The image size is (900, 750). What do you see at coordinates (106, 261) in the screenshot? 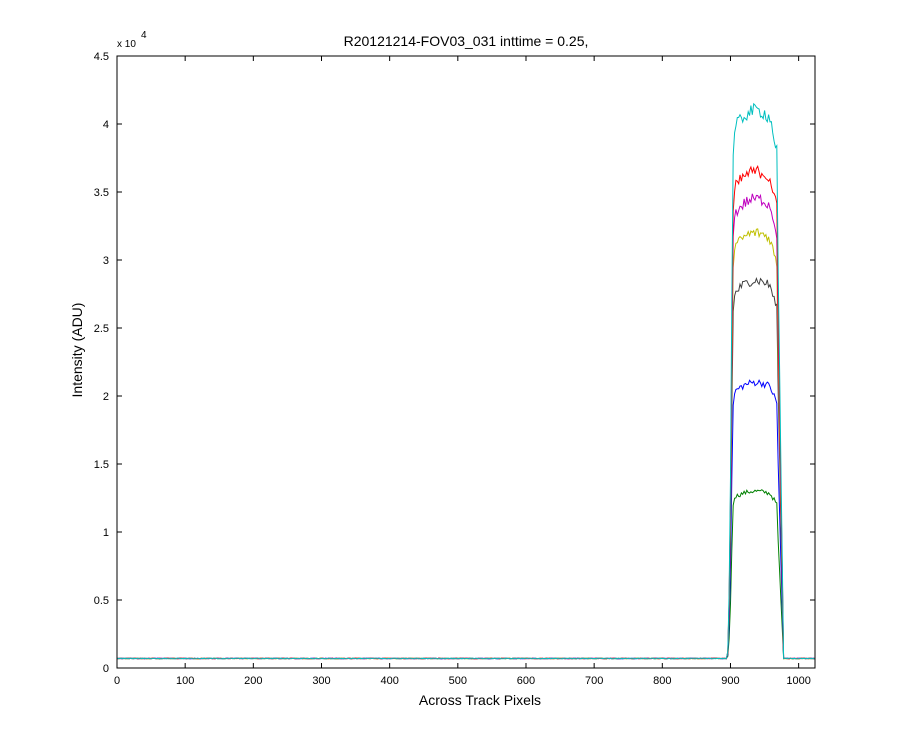
I see `y-tick-label: 3` at bounding box center [106, 261].